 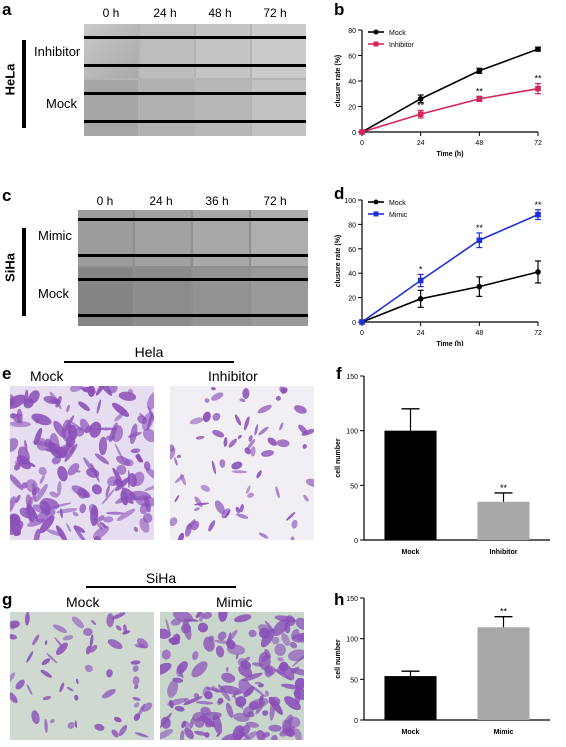 What do you see at coordinates (397, 203) in the screenshot?
I see `legend-label: Mock` at bounding box center [397, 203].